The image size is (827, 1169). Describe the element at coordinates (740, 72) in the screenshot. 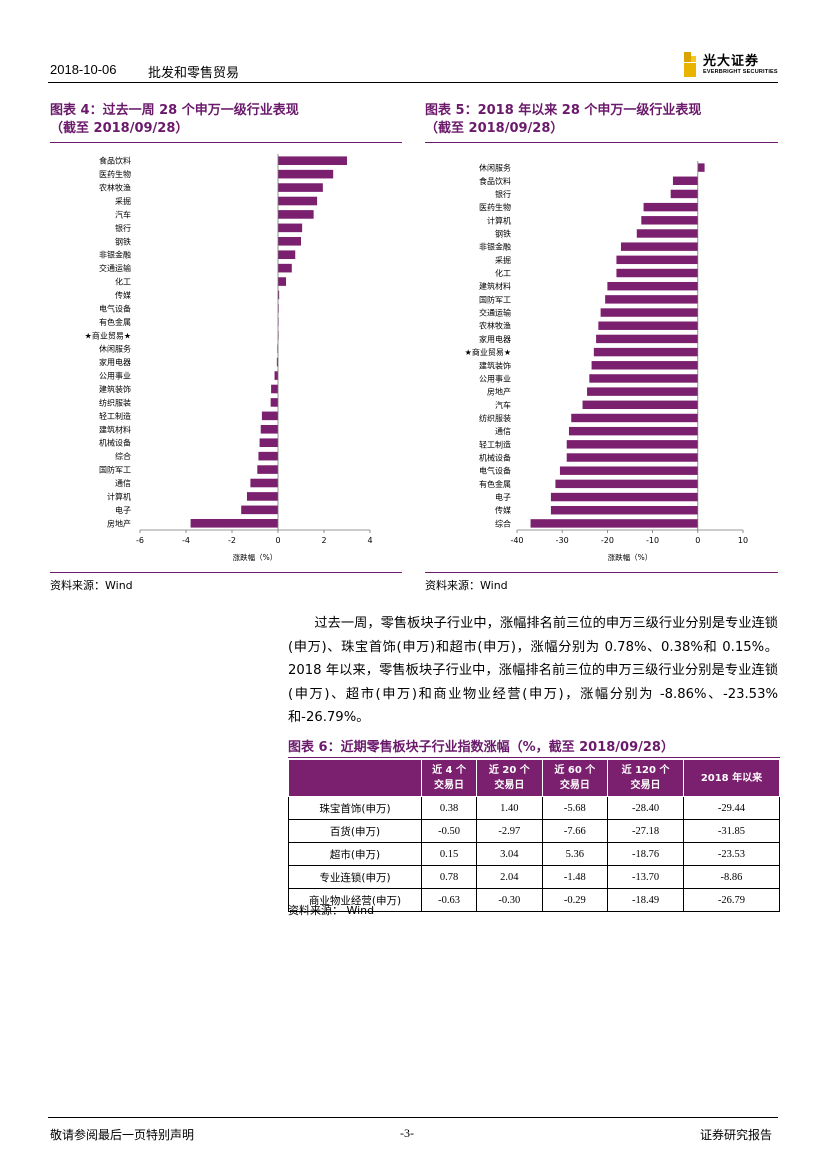

I see `brand-name-en: EVERBRIGHT SECURITIES` at that location.